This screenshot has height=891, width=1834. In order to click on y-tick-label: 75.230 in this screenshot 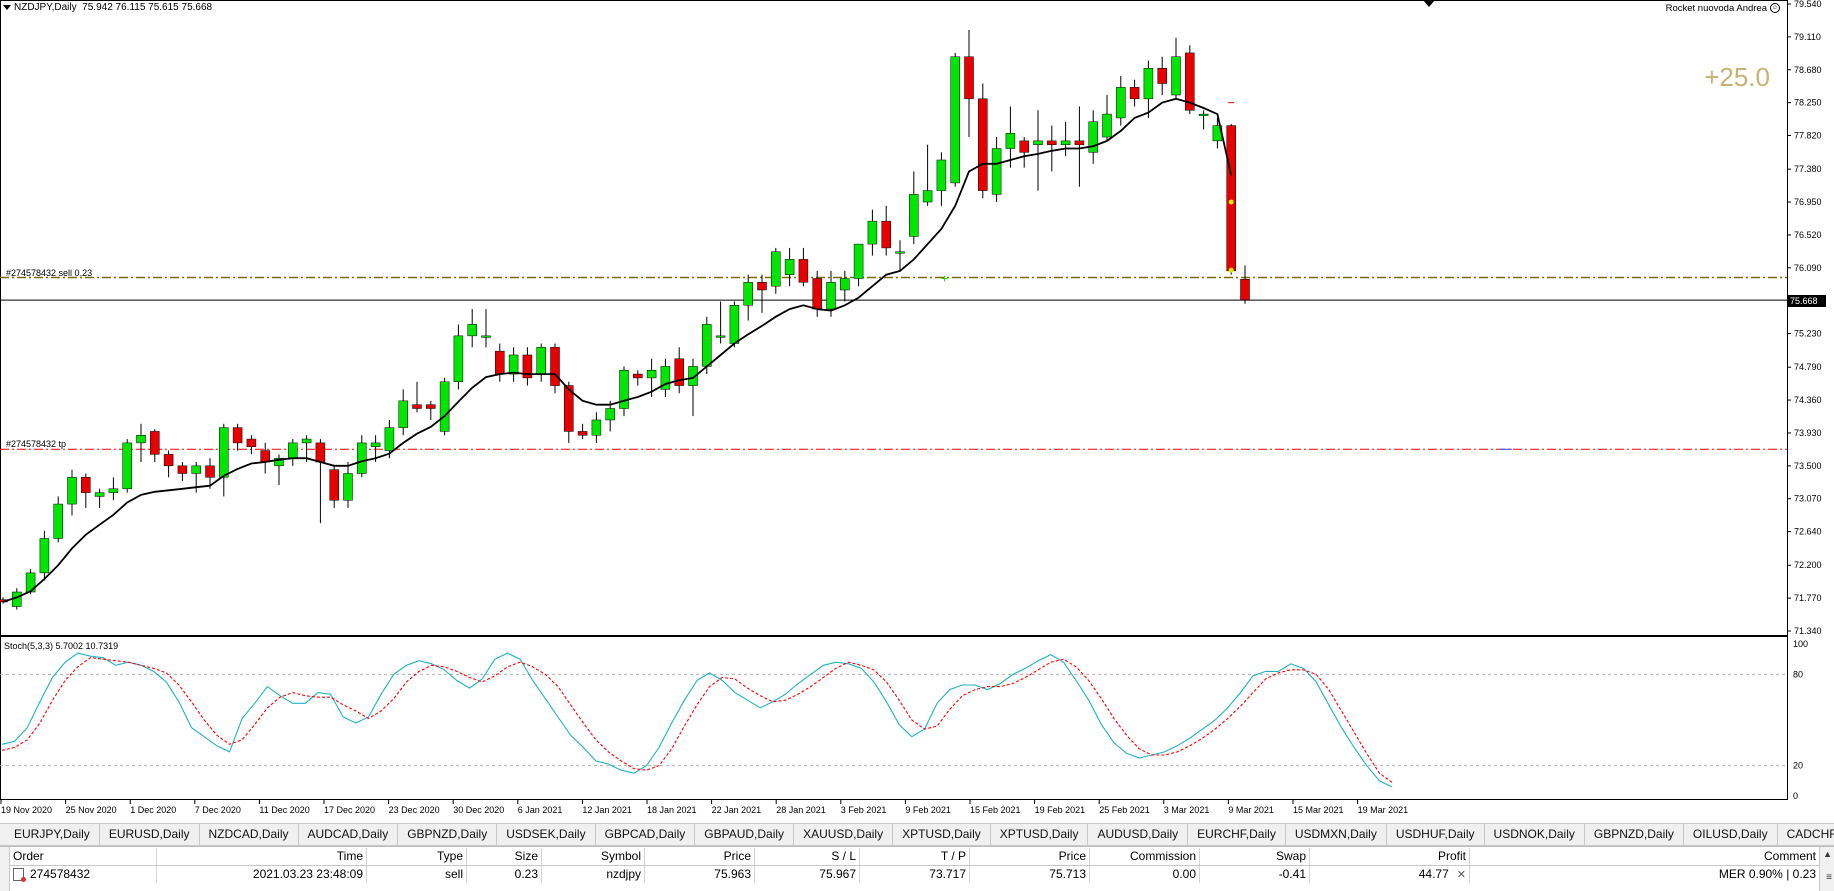, I will do `click(1808, 334)`.